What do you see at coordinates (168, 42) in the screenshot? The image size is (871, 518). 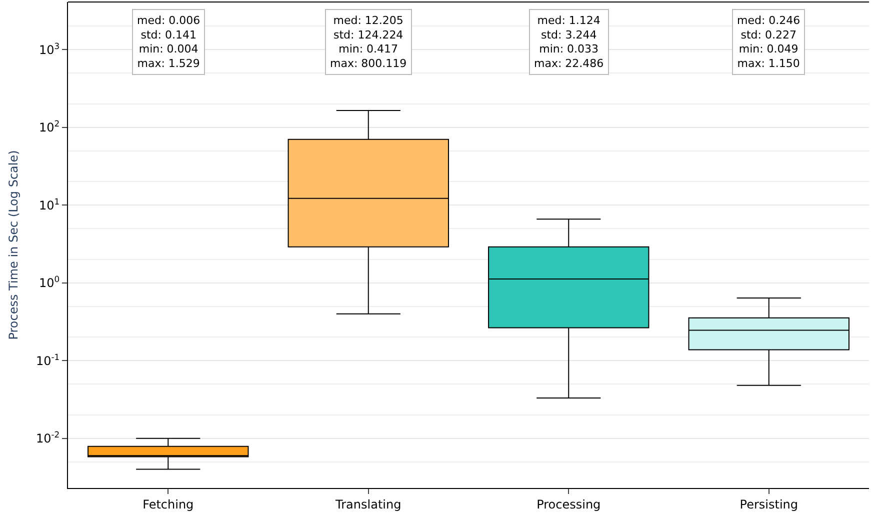 I see `annotation: med: 0.006 std: 0.141 min: 0.004 max: 1.529` at bounding box center [168, 42].